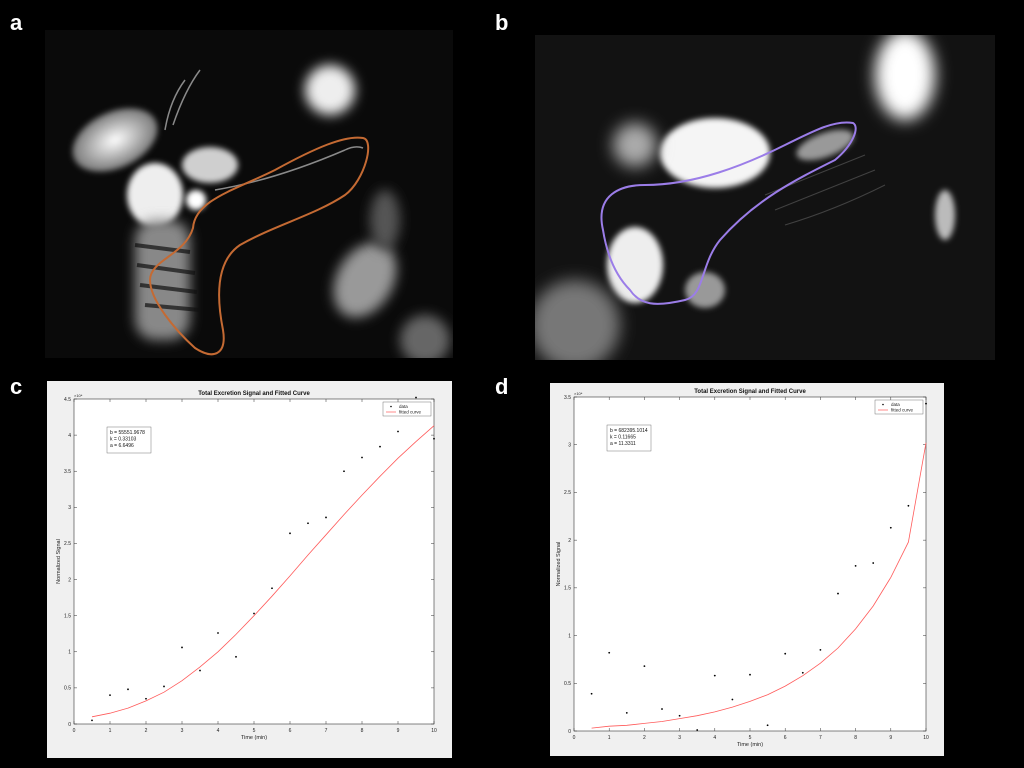 Image resolution: width=1024 pixels, height=768 pixels. What do you see at coordinates (123, 440) in the screenshot?
I see `param-line: k = 0.33103` at bounding box center [123, 440].